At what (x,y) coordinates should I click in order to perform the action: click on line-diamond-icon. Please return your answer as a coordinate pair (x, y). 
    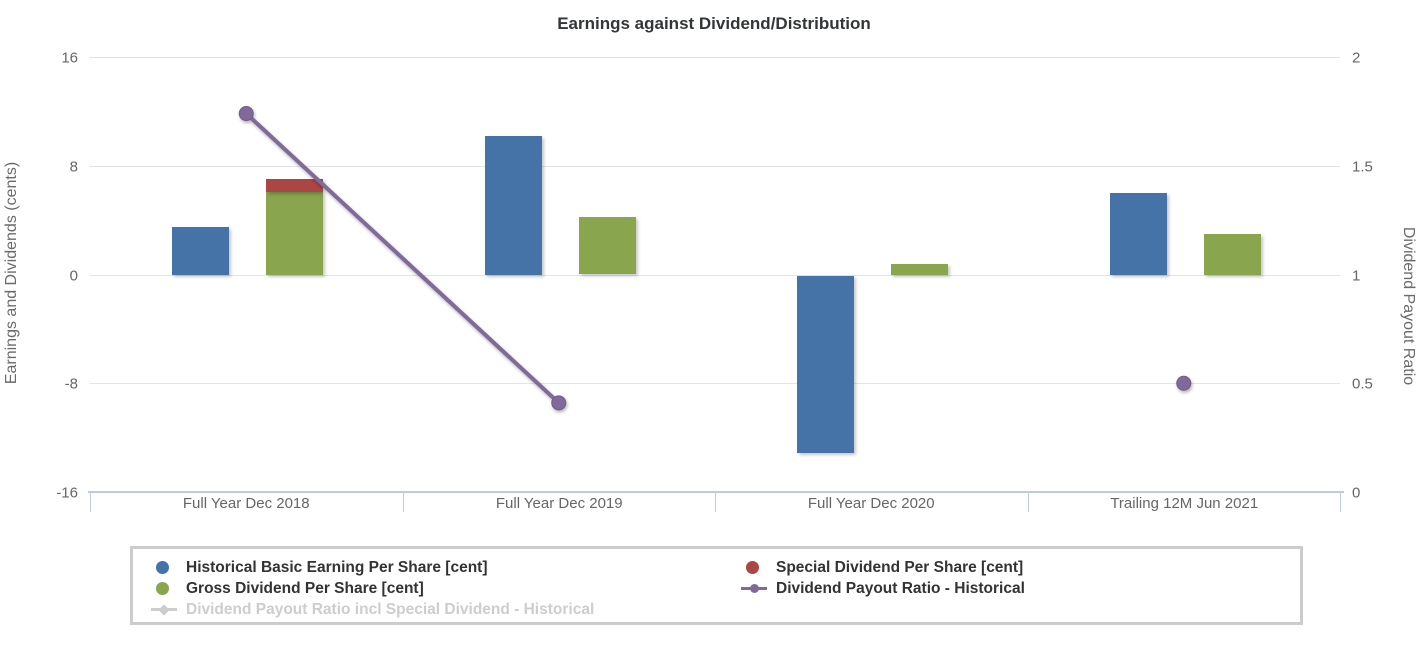
    Looking at the image, I should click on (164, 609).